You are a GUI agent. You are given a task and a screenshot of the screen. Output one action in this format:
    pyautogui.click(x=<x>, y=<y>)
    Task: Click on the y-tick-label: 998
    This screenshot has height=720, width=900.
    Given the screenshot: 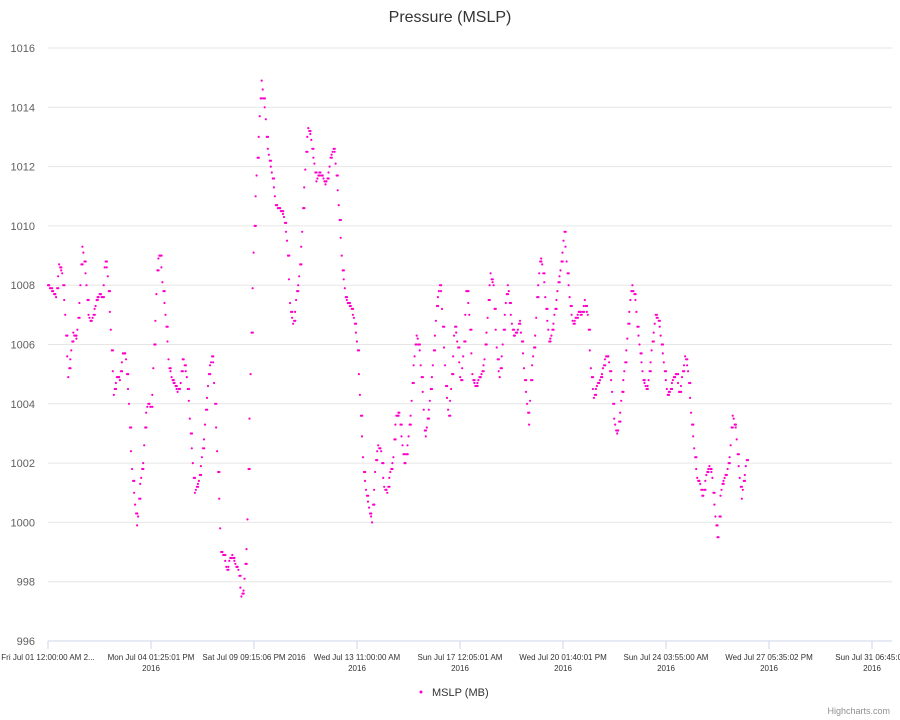 What is the action you would take?
    pyautogui.click(x=26, y=583)
    